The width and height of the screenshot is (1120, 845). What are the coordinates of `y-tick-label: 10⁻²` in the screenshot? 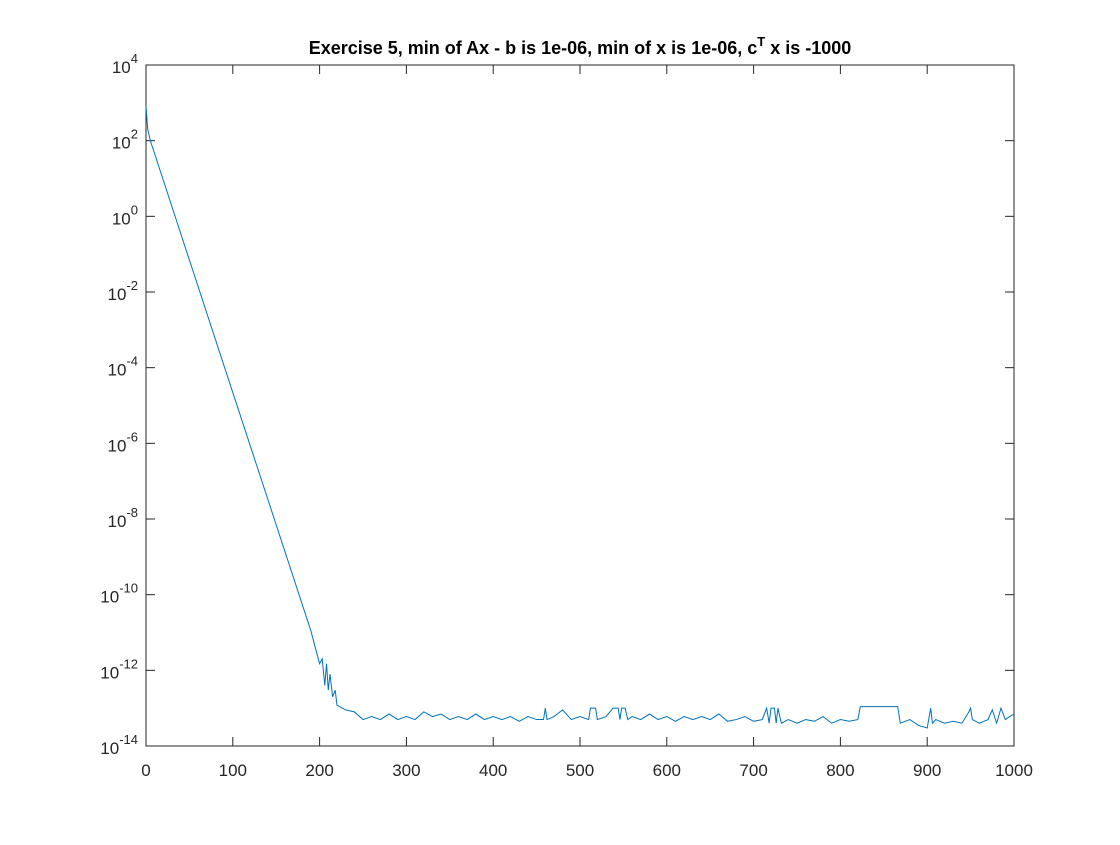 It's located at (123, 291).